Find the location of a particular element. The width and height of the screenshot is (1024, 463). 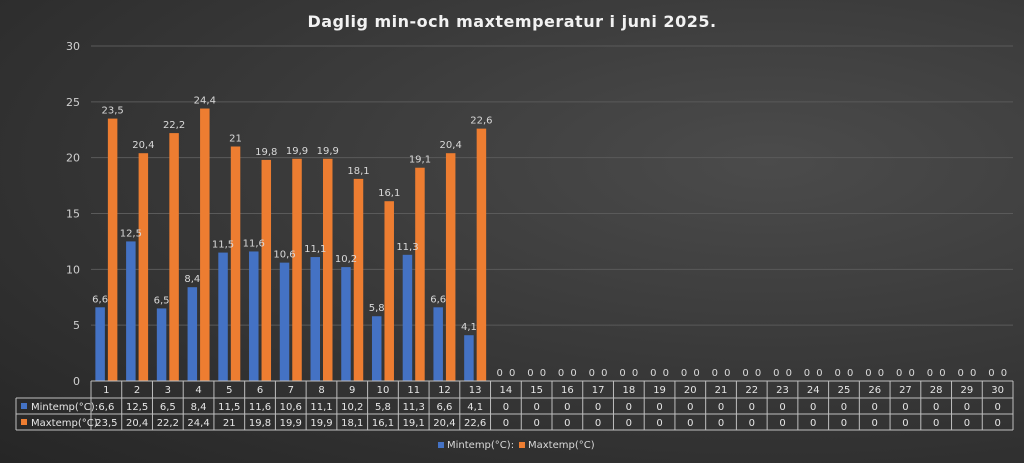

x-tick-label: 24 is located at coordinates (813, 390).